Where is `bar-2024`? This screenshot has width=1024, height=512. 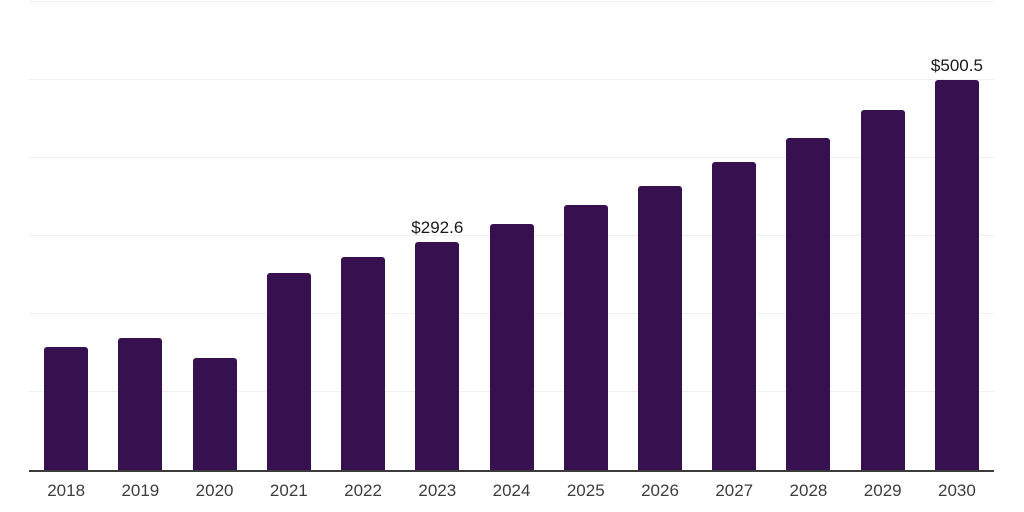 bar-2024 is located at coordinates (511, 347).